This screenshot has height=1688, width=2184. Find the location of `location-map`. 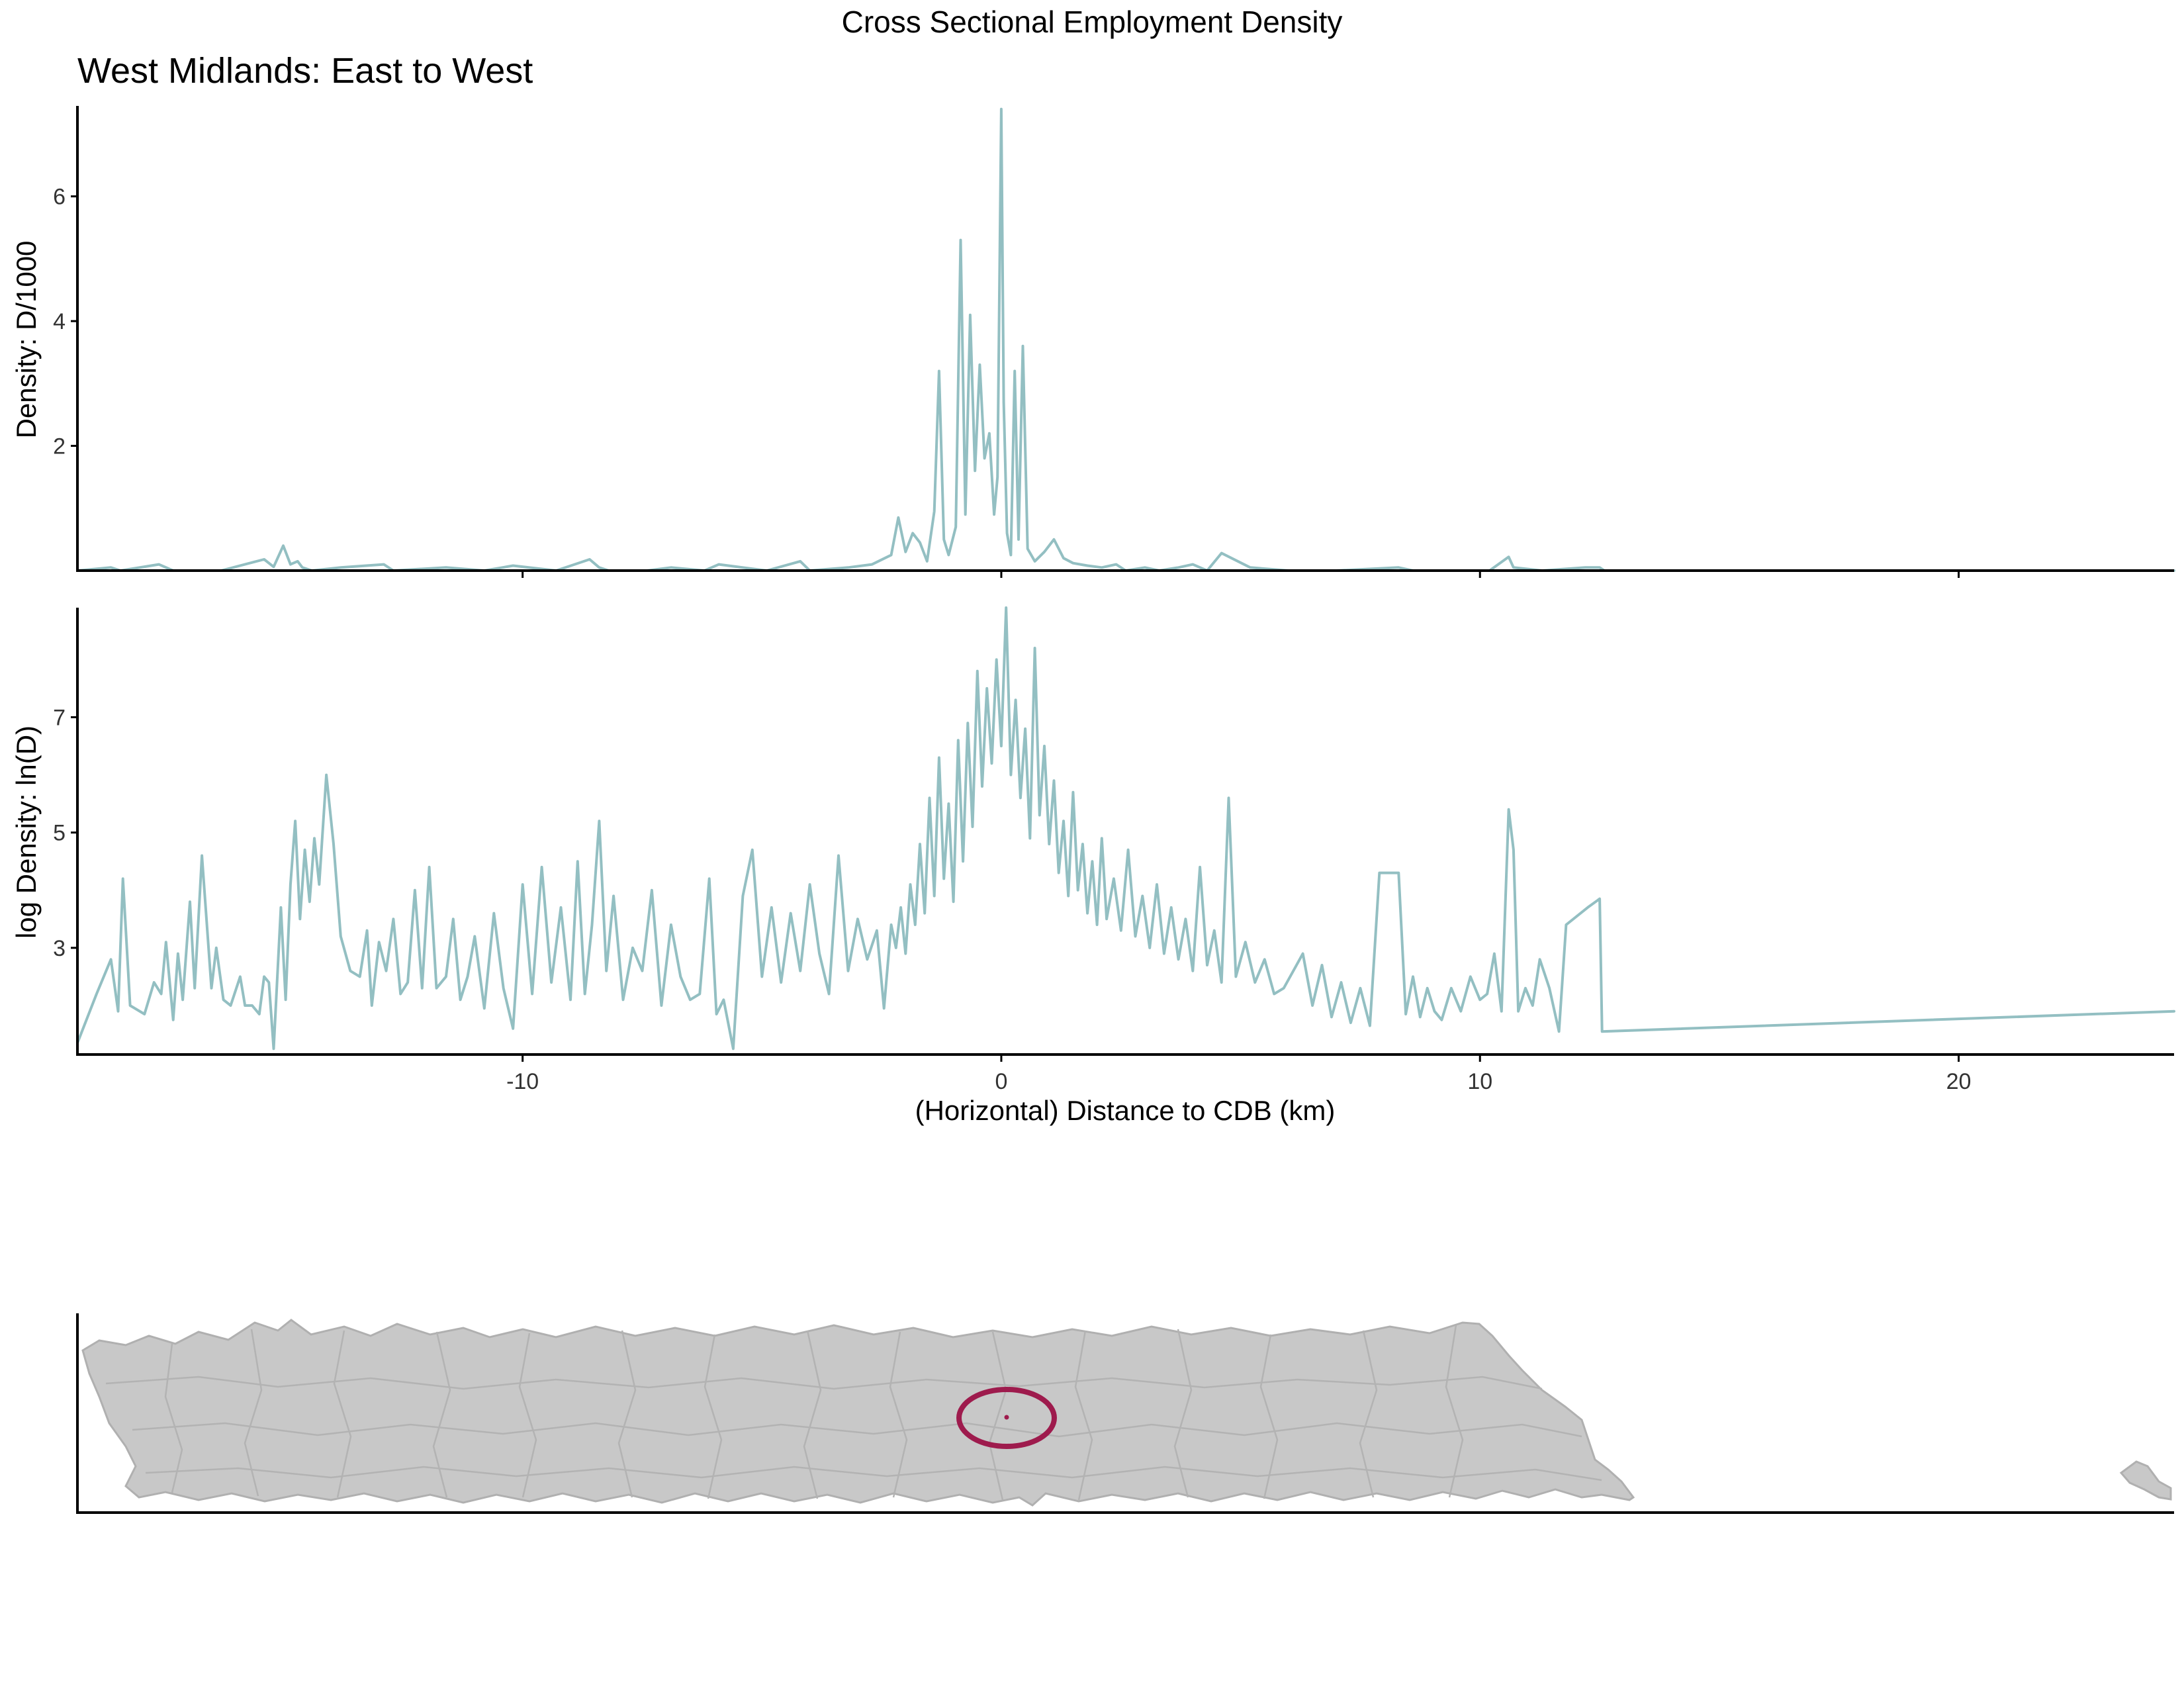

location-map is located at coordinates (1125, 1413).